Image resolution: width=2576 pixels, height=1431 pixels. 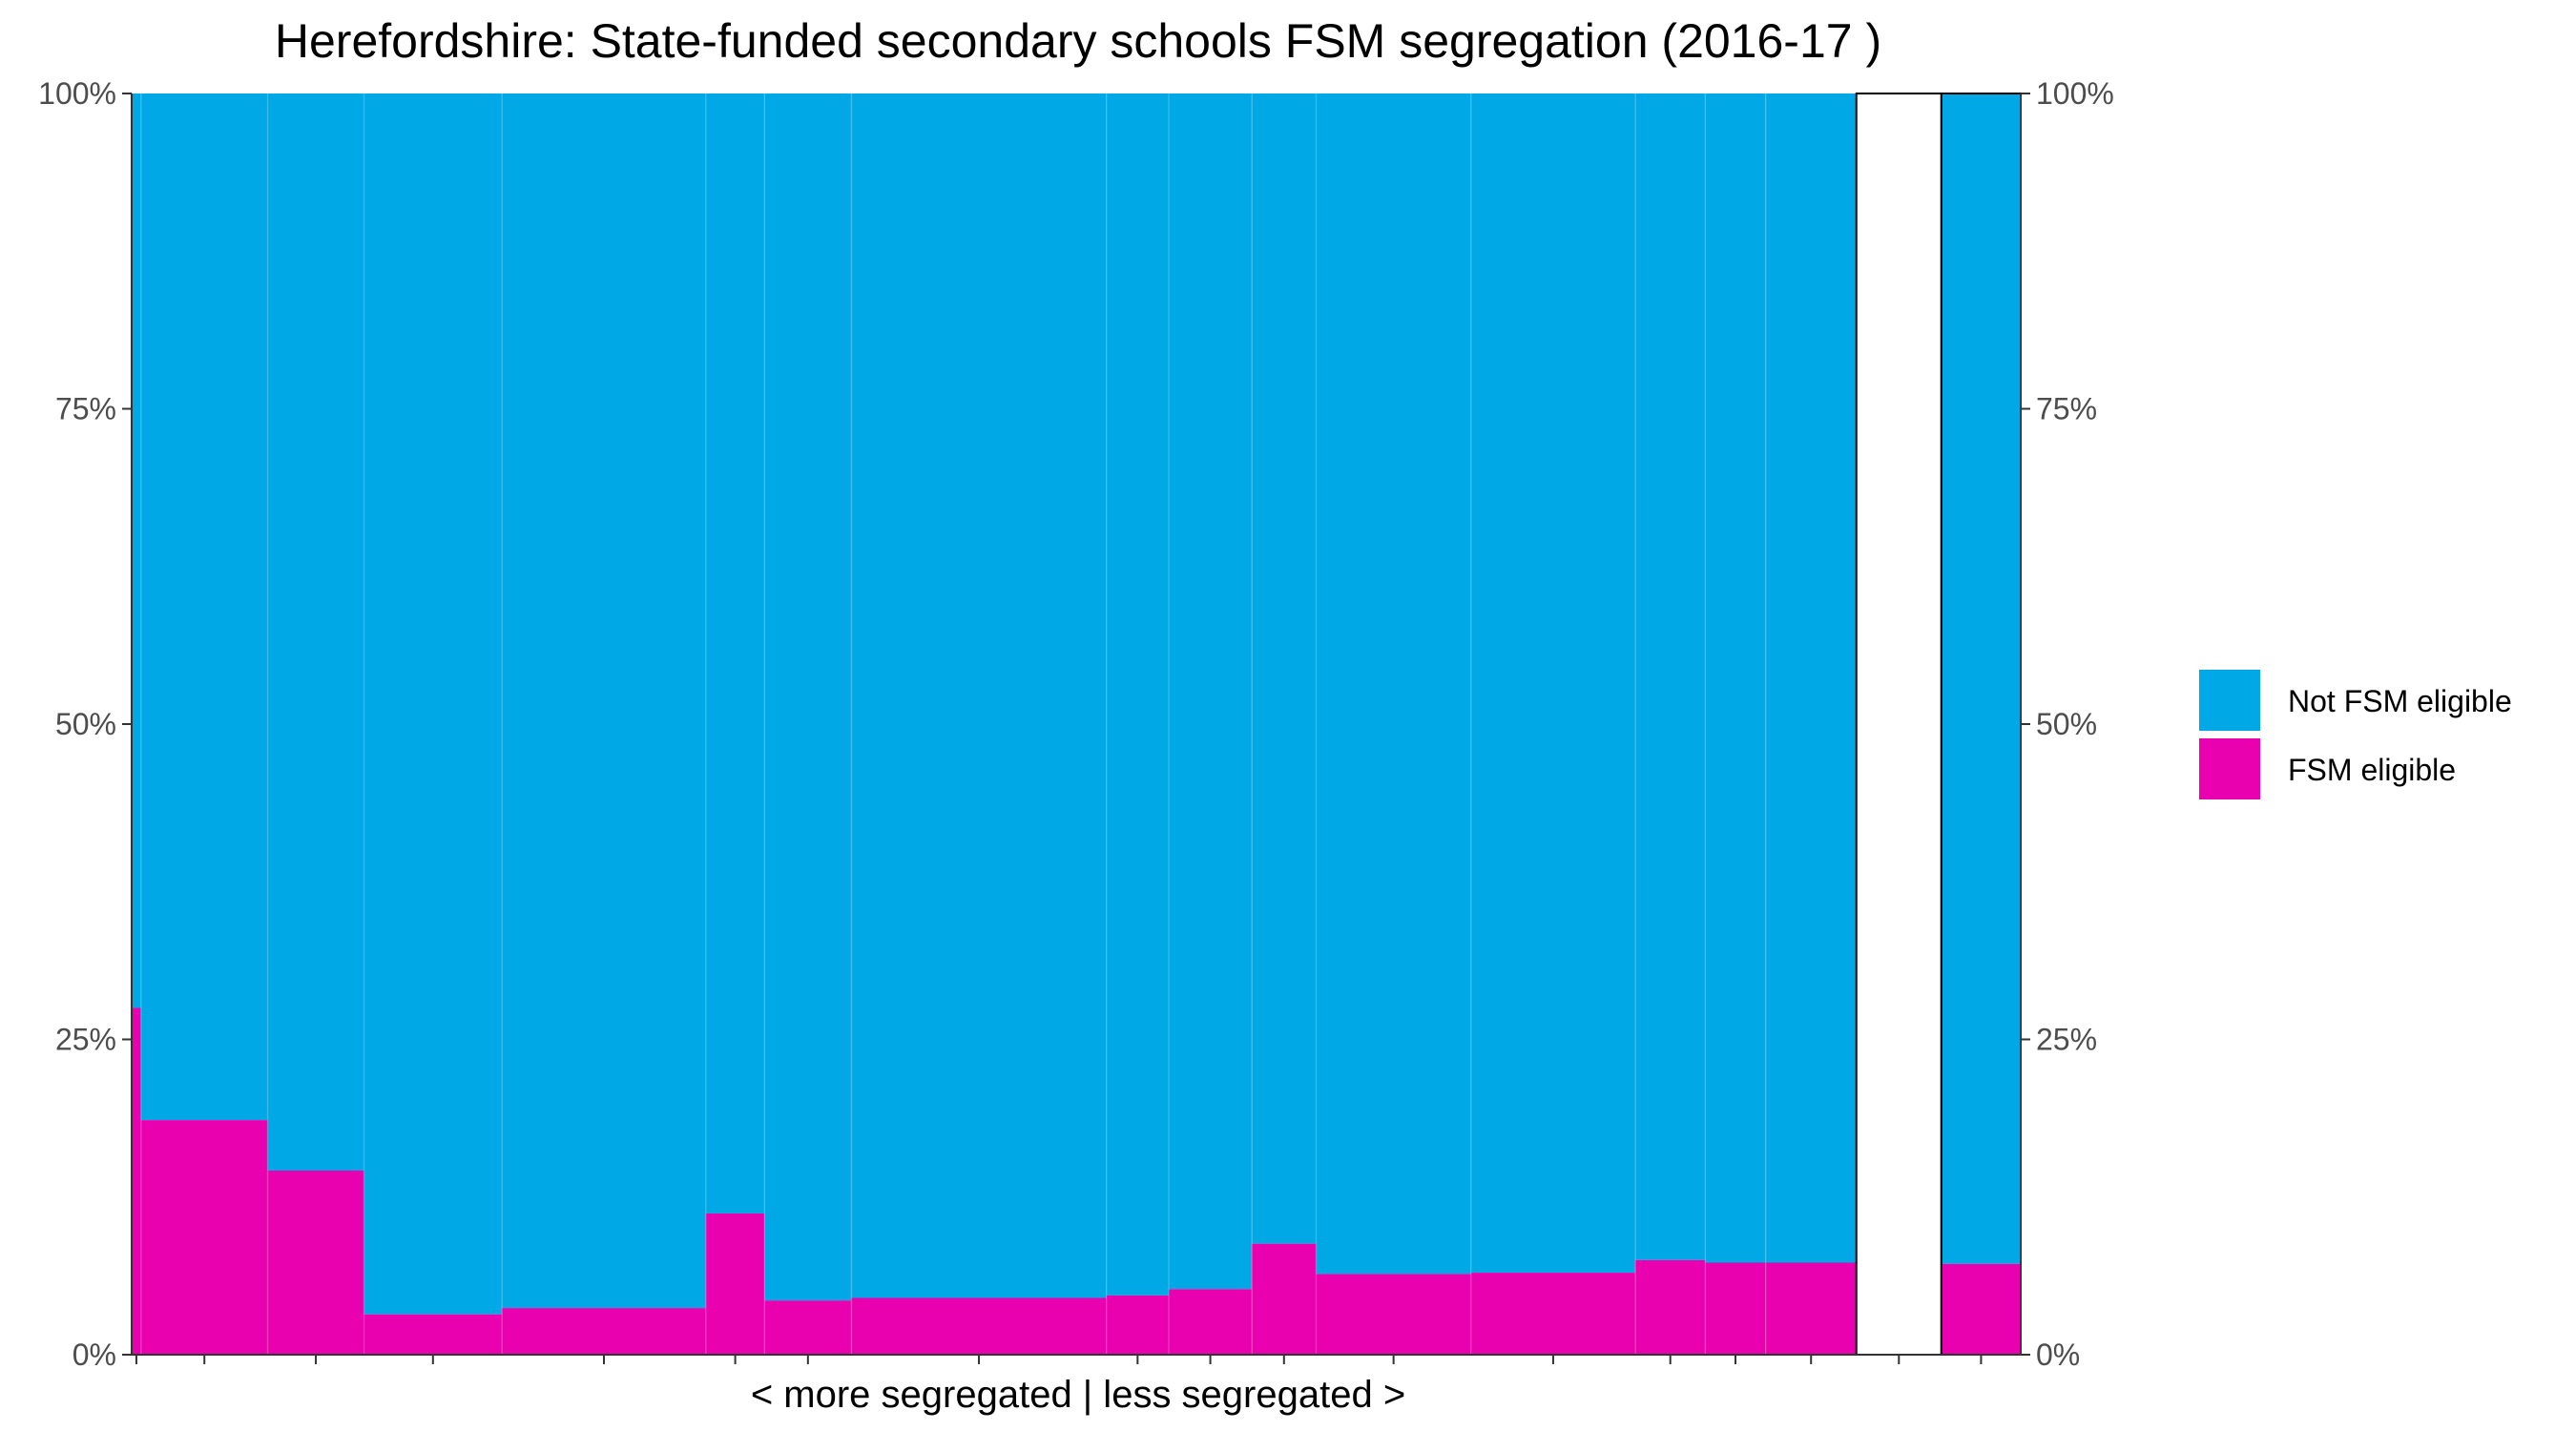 What do you see at coordinates (2372, 770) in the screenshot?
I see `legend-label-2: FSM eligible` at bounding box center [2372, 770].